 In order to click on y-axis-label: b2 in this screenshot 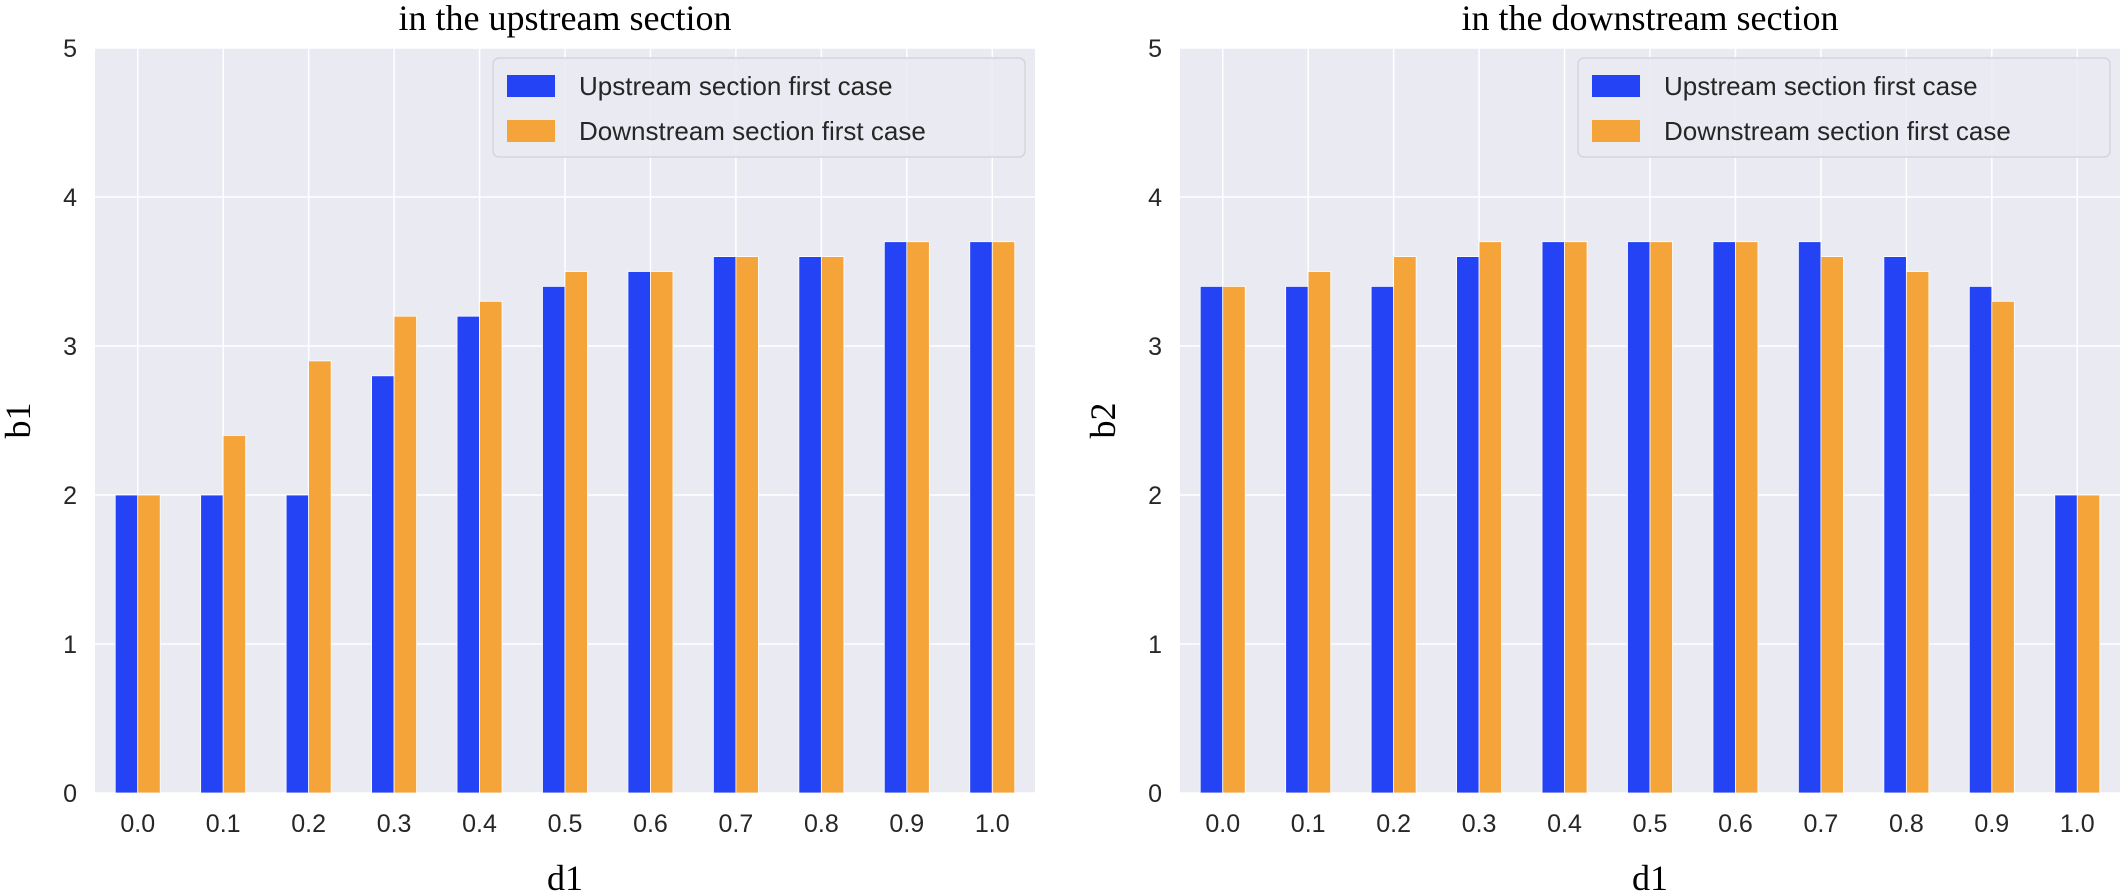, I will do `click(1103, 421)`.